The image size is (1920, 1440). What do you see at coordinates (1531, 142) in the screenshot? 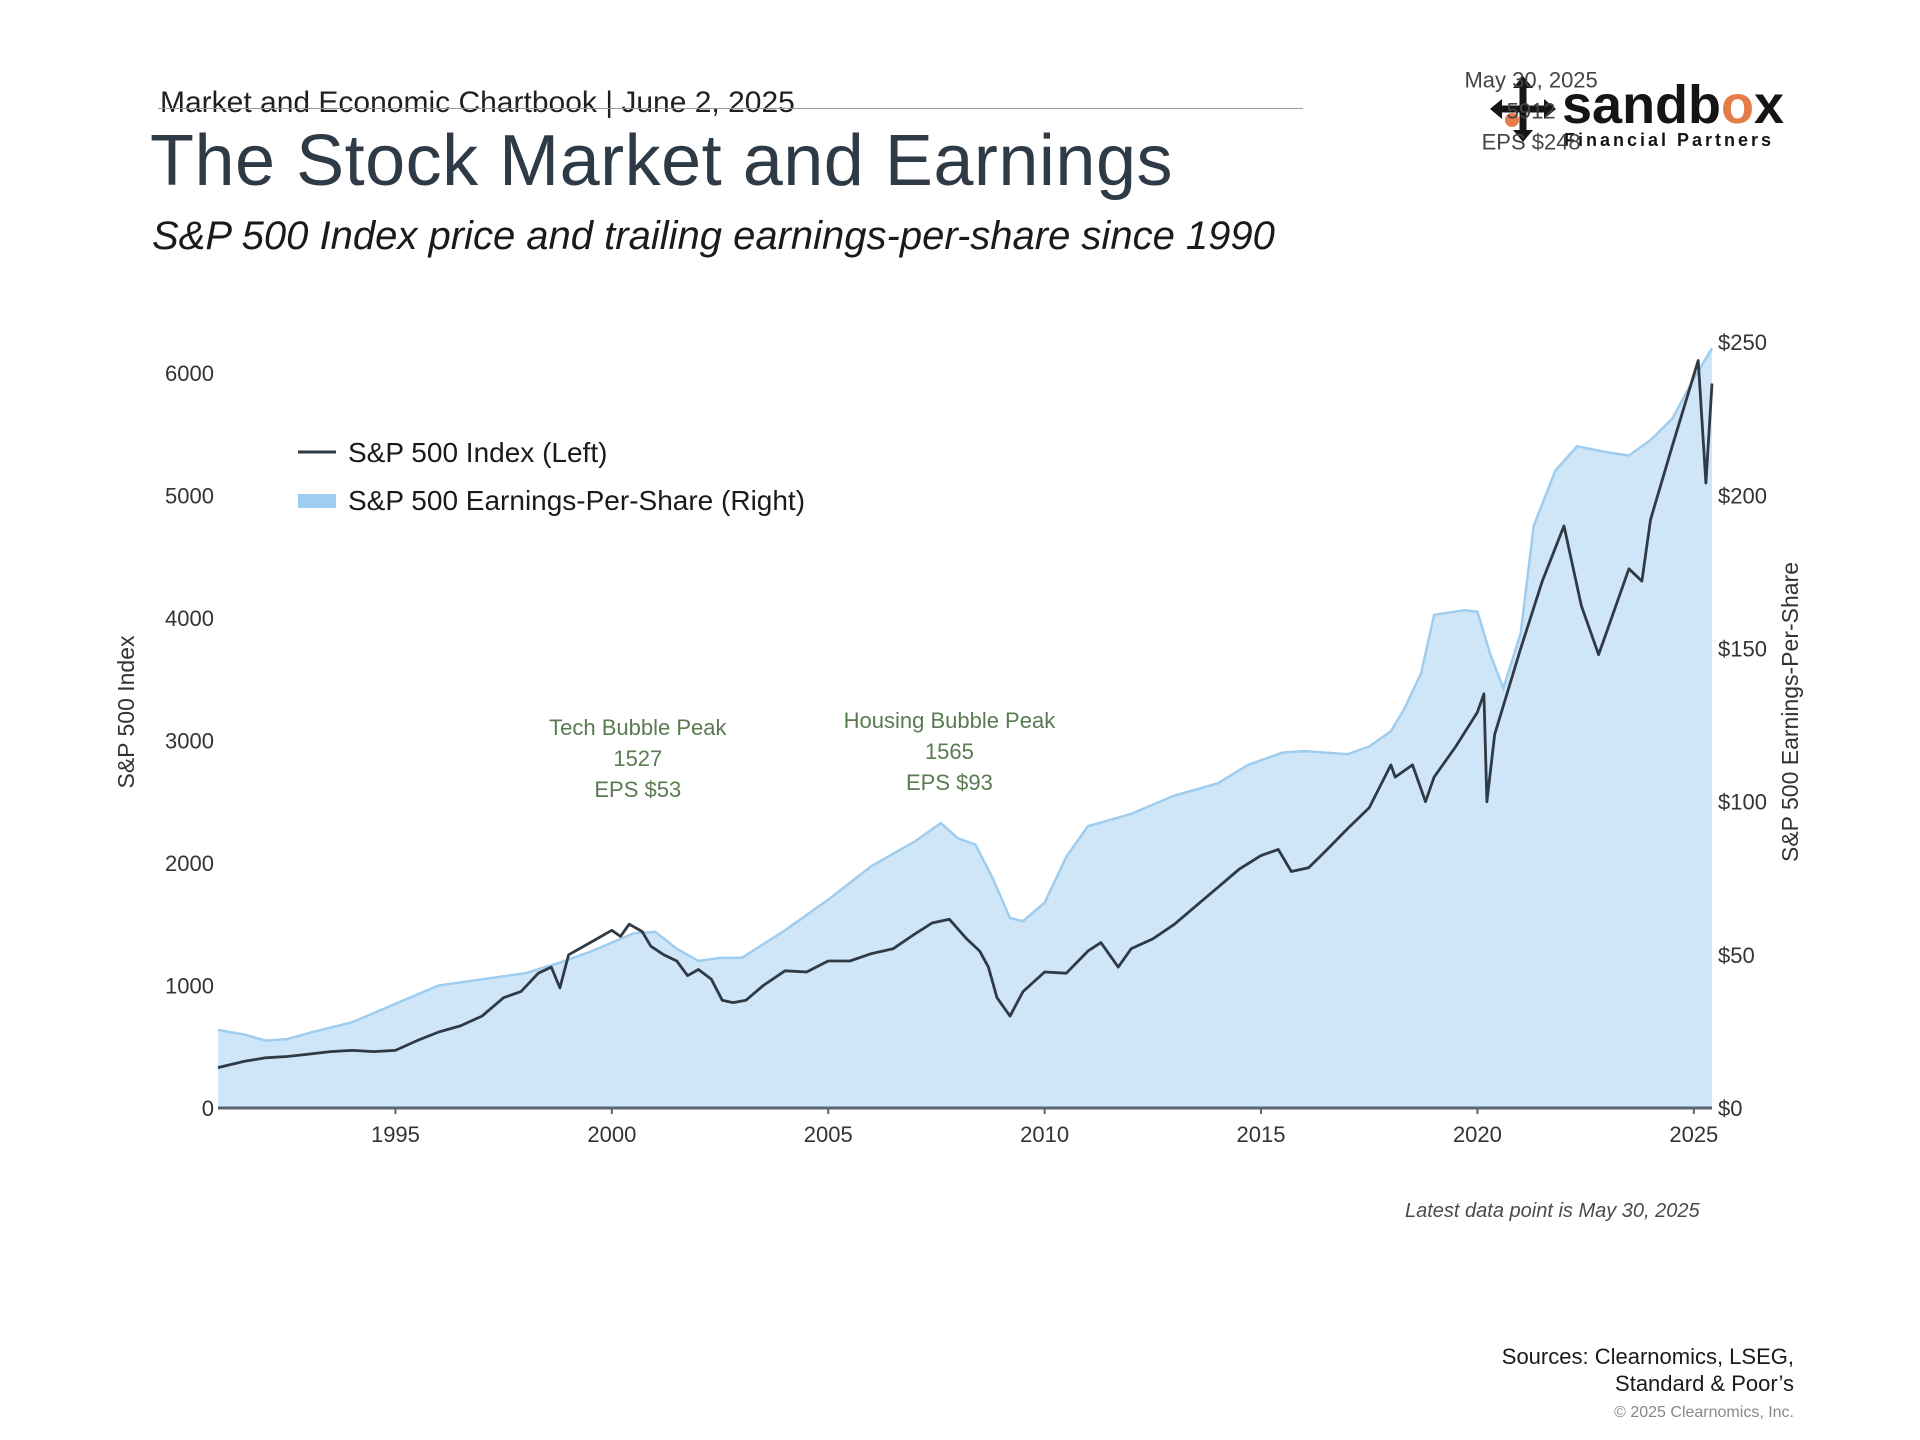
I see `annotation-latest-line: EPS $248` at bounding box center [1531, 142].